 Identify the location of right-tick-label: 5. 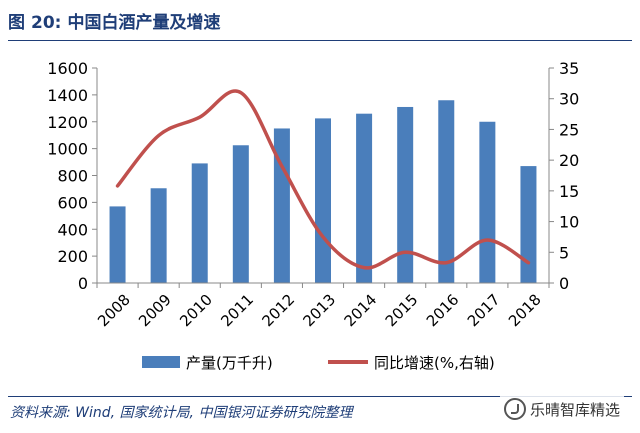
(564, 252).